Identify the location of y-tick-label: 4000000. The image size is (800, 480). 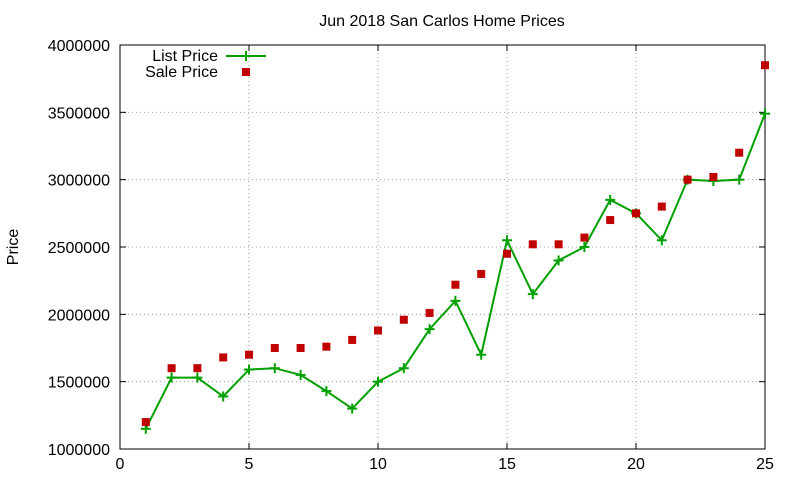
(79, 46).